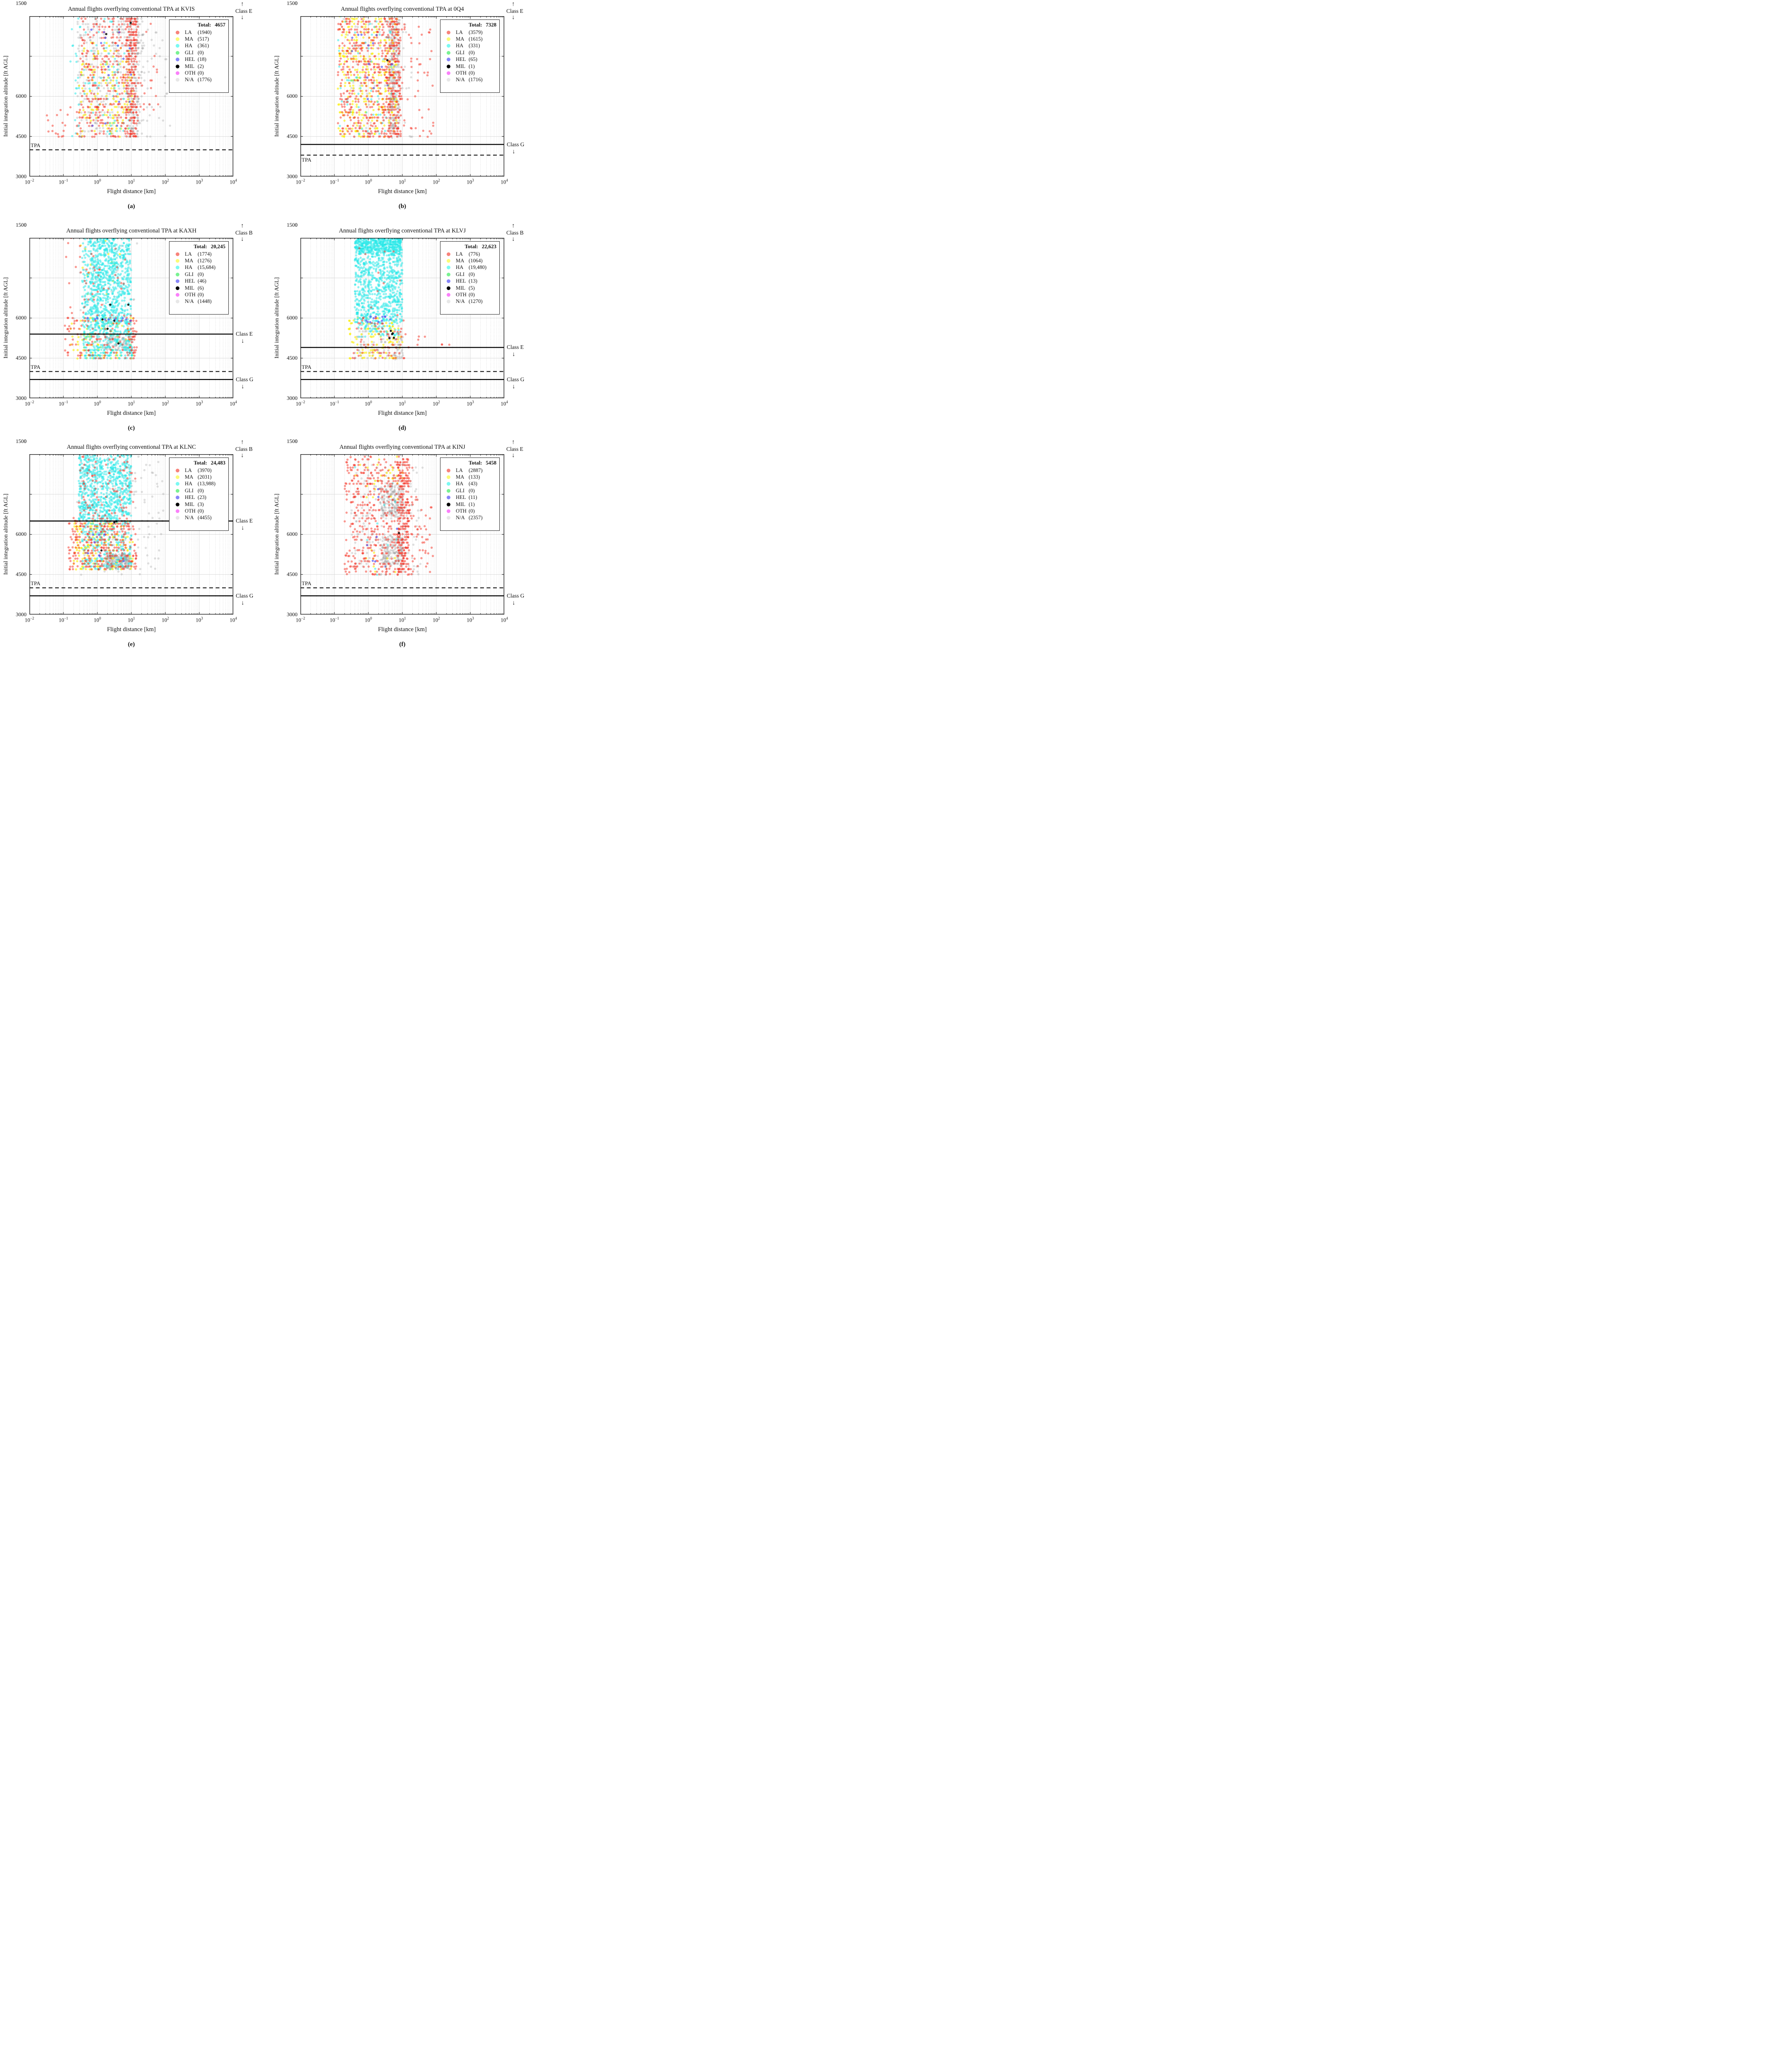 The image size is (1778, 2072). I want to click on legend-item-na: N/A (4455), so click(198, 518).